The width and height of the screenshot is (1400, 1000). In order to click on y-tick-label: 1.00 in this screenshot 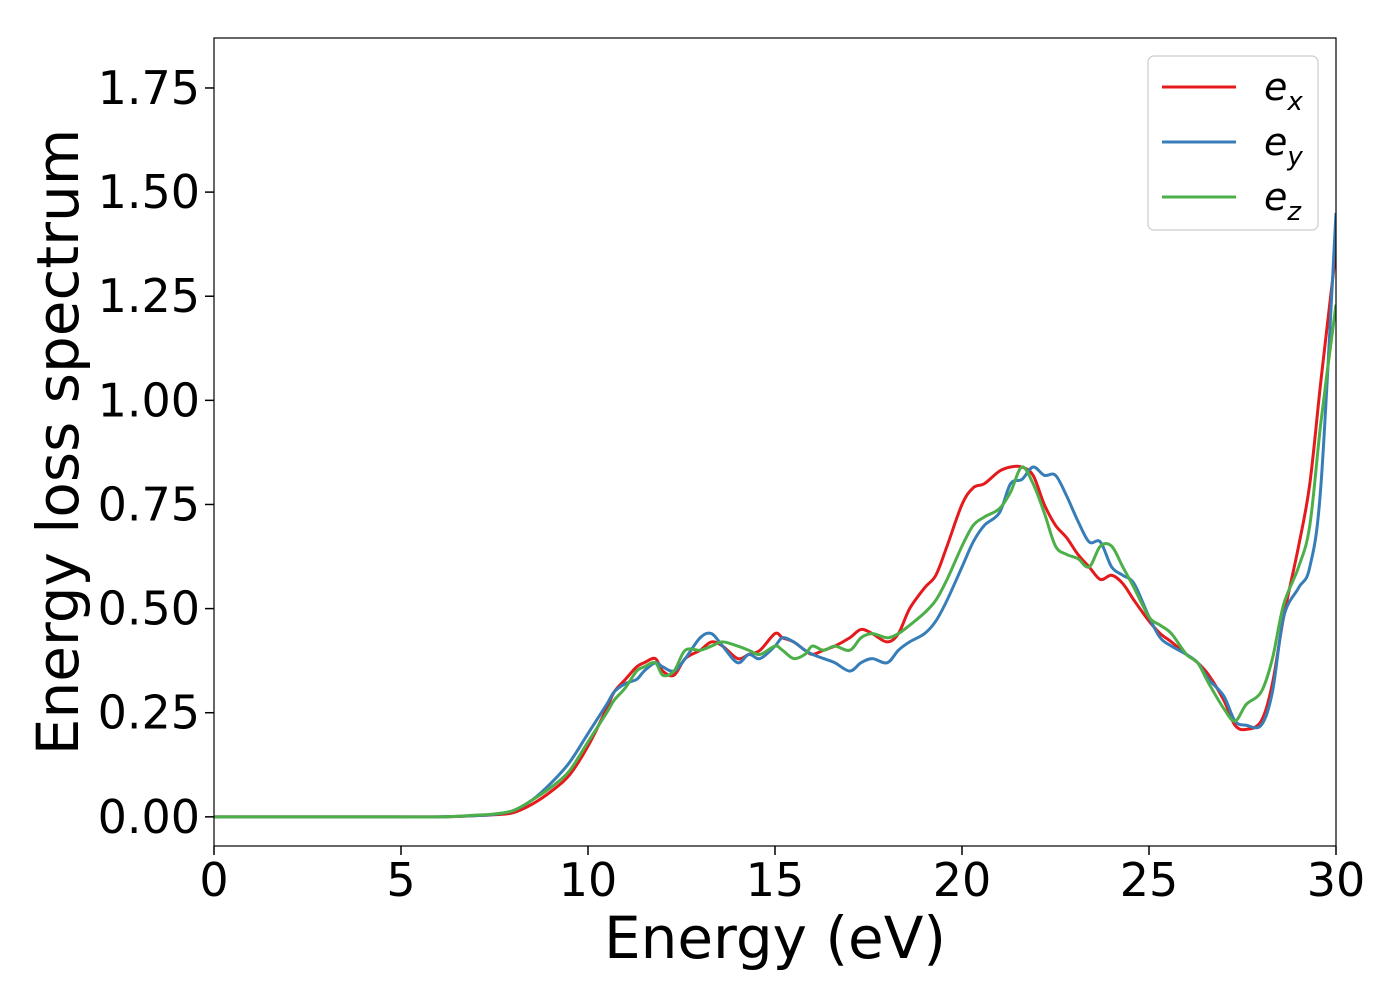, I will do `click(149, 400)`.